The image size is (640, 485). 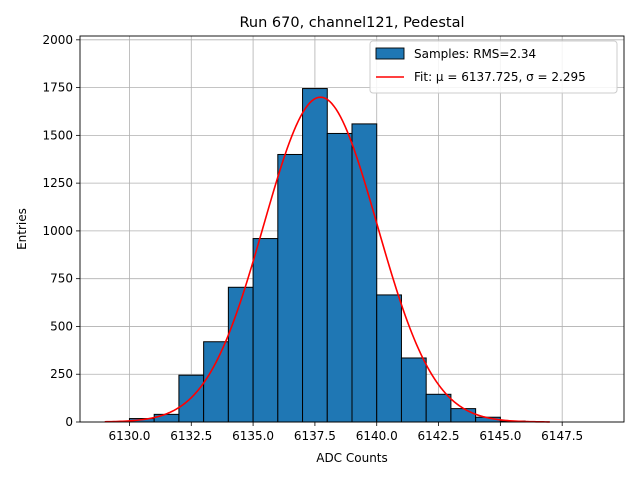 What do you see at coordinates (61, 374) in the screenshot?
I see `y-tick-label: 250` at bounding box center [61, 374].